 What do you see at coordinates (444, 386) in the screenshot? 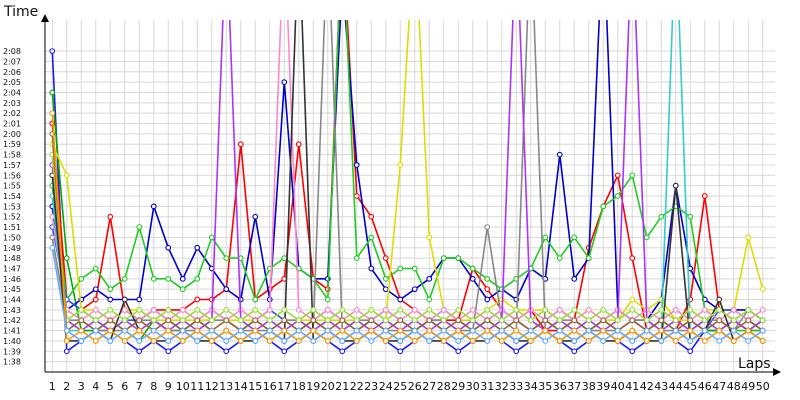
I see `x-tick-label: 28` at bounding box center [444, 386].